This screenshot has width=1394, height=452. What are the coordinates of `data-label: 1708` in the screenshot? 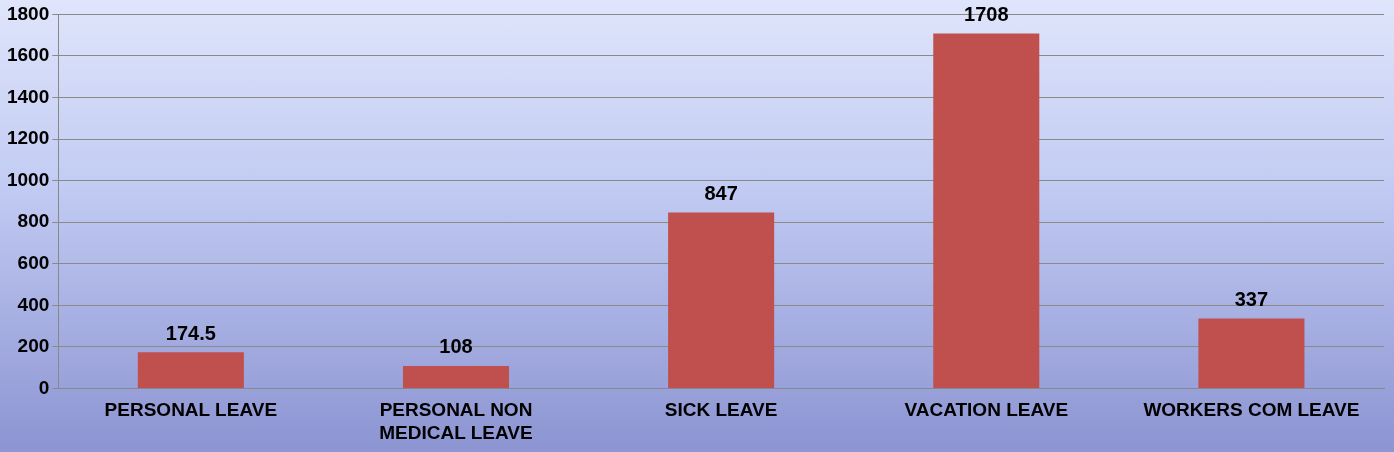 It's located at (986, 14).